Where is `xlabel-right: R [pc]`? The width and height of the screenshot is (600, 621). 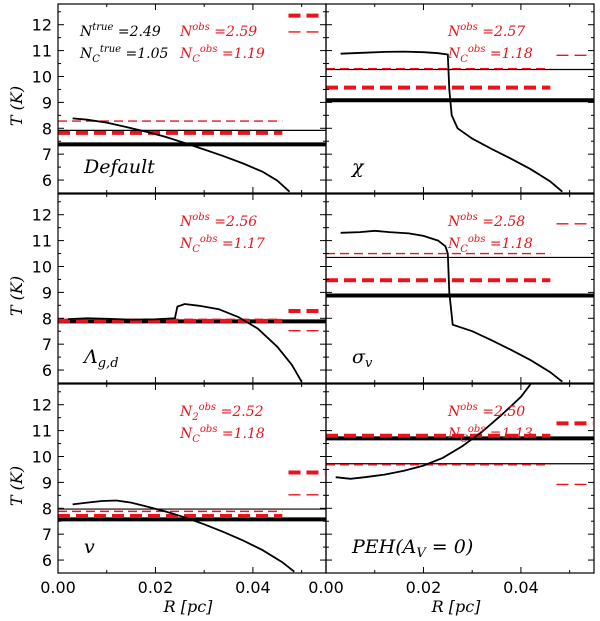
xlabel-right: R [pc] is located at coordinates (456, 606).